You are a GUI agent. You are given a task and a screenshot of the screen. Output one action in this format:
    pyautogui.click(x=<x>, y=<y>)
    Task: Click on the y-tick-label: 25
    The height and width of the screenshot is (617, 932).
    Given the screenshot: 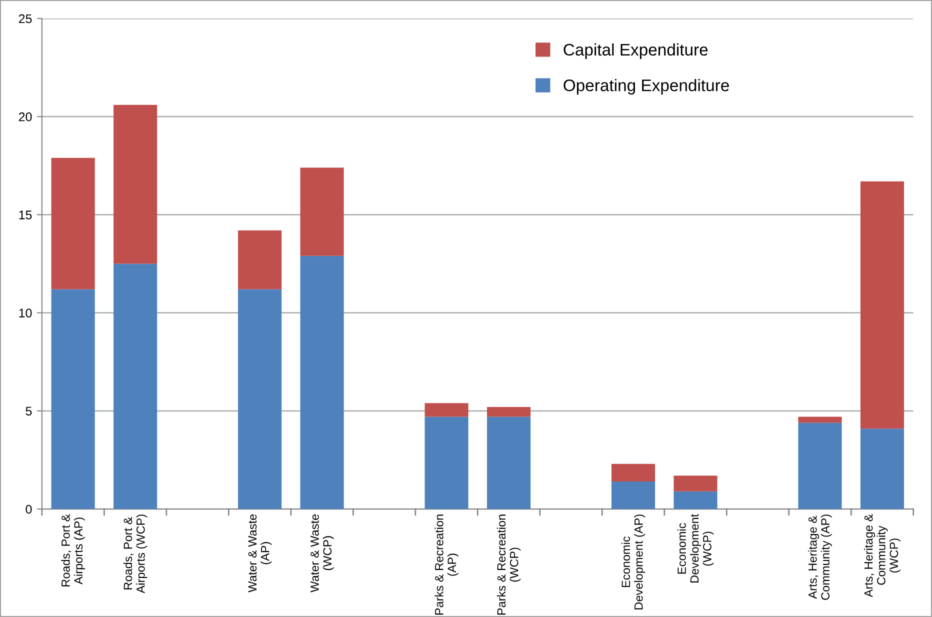 What is the action you would take?
    pyautogui.click(x=25, y=19)
    